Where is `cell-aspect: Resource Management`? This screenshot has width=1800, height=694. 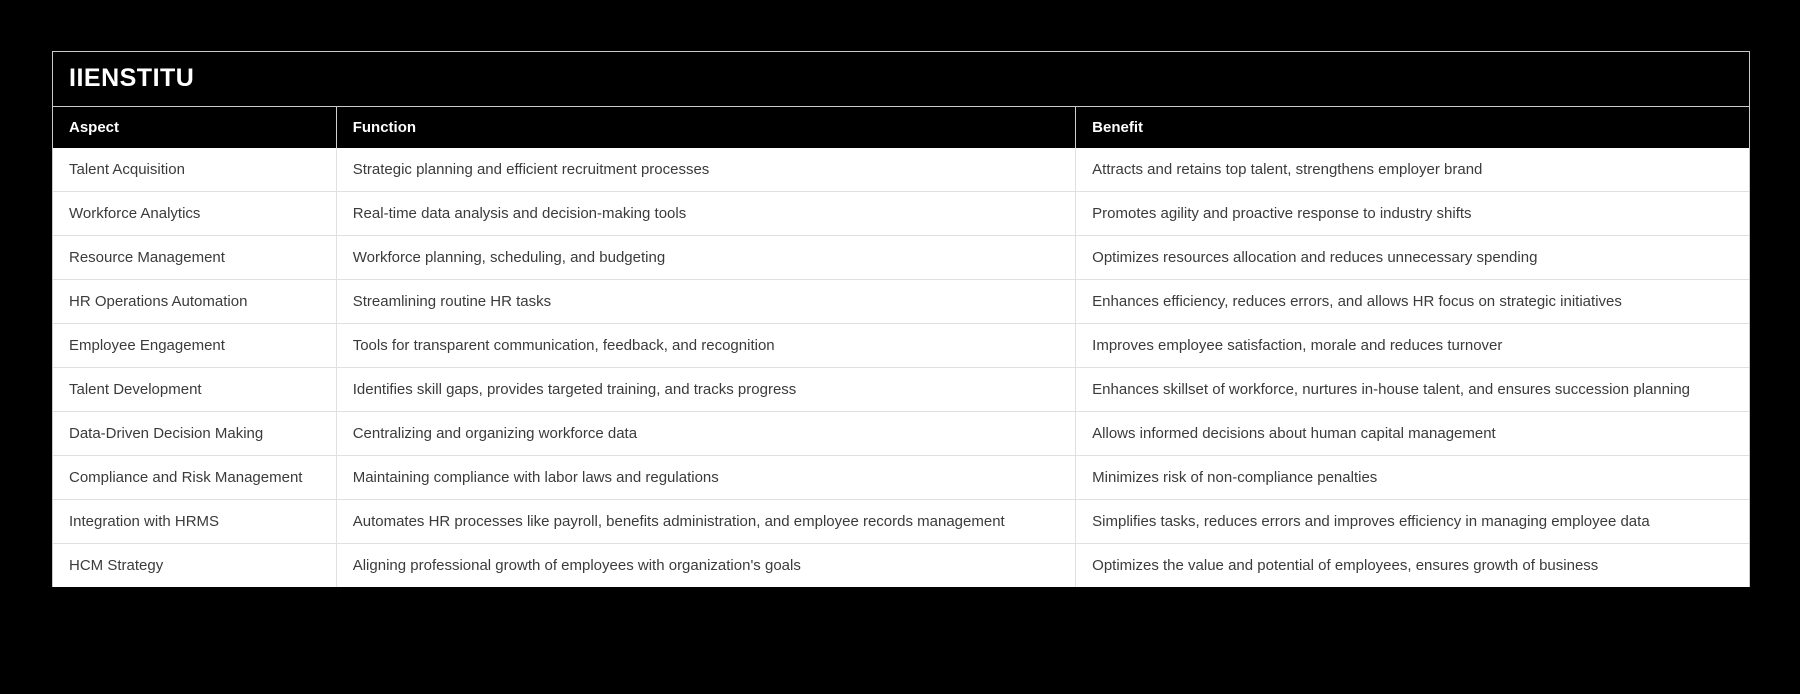 cell-aspect: Resource Management is located at coordinates (195, 257).